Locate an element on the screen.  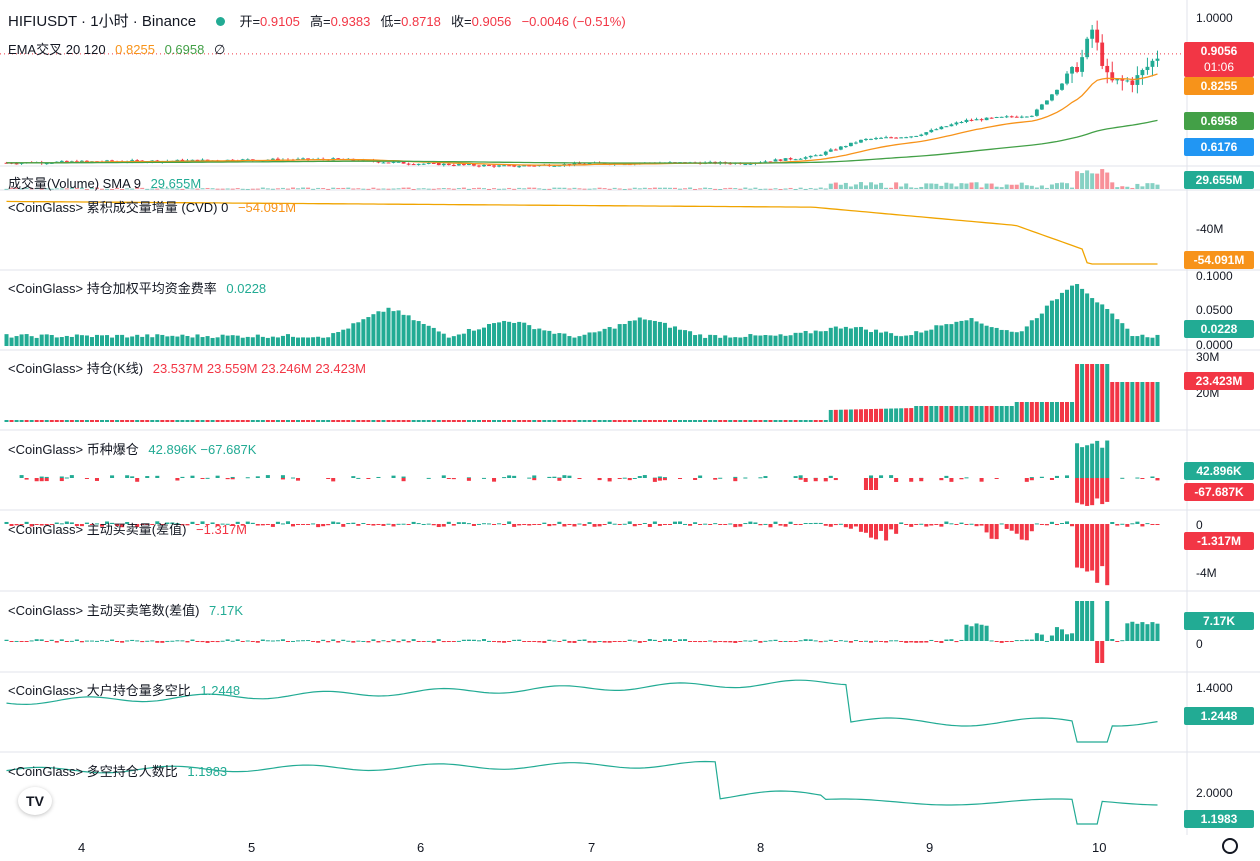
volume-legend: 成交量(Volume) SMA 9 29.655M is located at coordinates (107, 184).